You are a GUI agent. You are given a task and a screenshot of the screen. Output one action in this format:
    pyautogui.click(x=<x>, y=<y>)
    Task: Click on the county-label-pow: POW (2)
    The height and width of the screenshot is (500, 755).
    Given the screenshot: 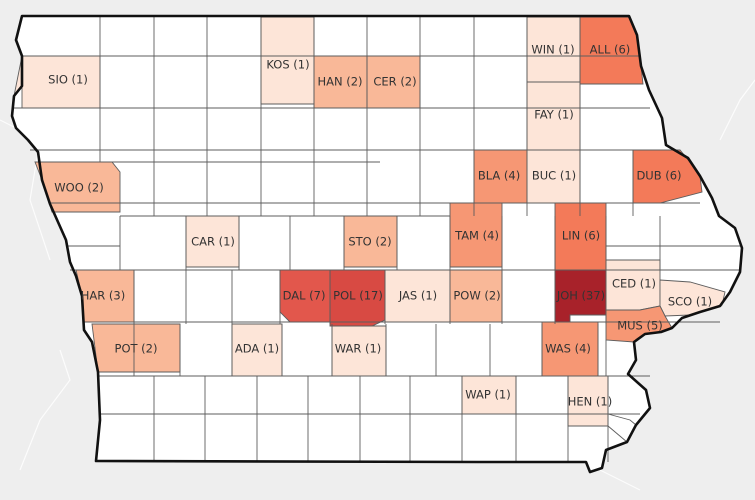 What is the action you would take?
    pyautogui.click(x=476, y=296)
    